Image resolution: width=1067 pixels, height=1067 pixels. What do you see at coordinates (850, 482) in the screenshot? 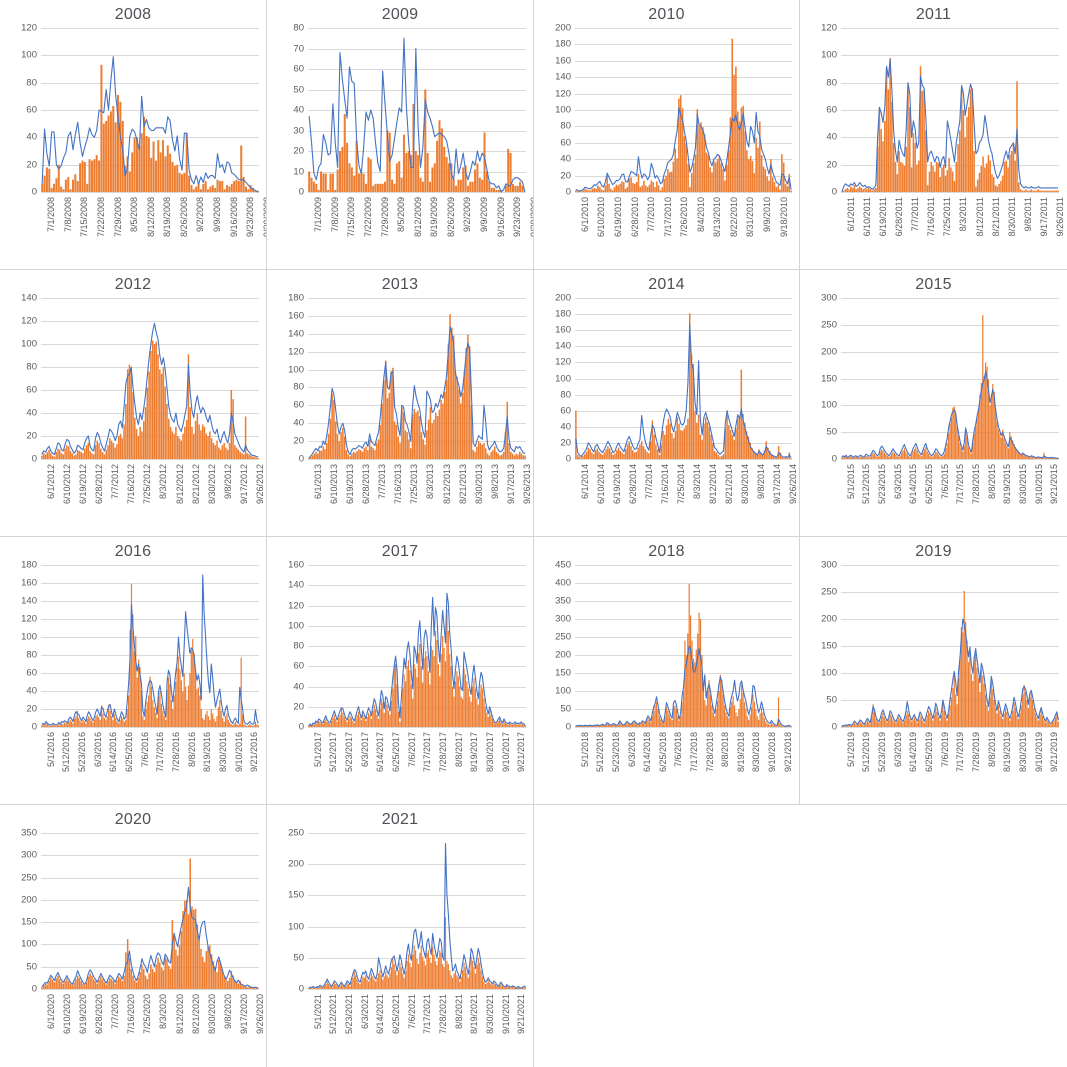
I see `x-tick-label: 5/1/2015` at bounding box center [850, 482].